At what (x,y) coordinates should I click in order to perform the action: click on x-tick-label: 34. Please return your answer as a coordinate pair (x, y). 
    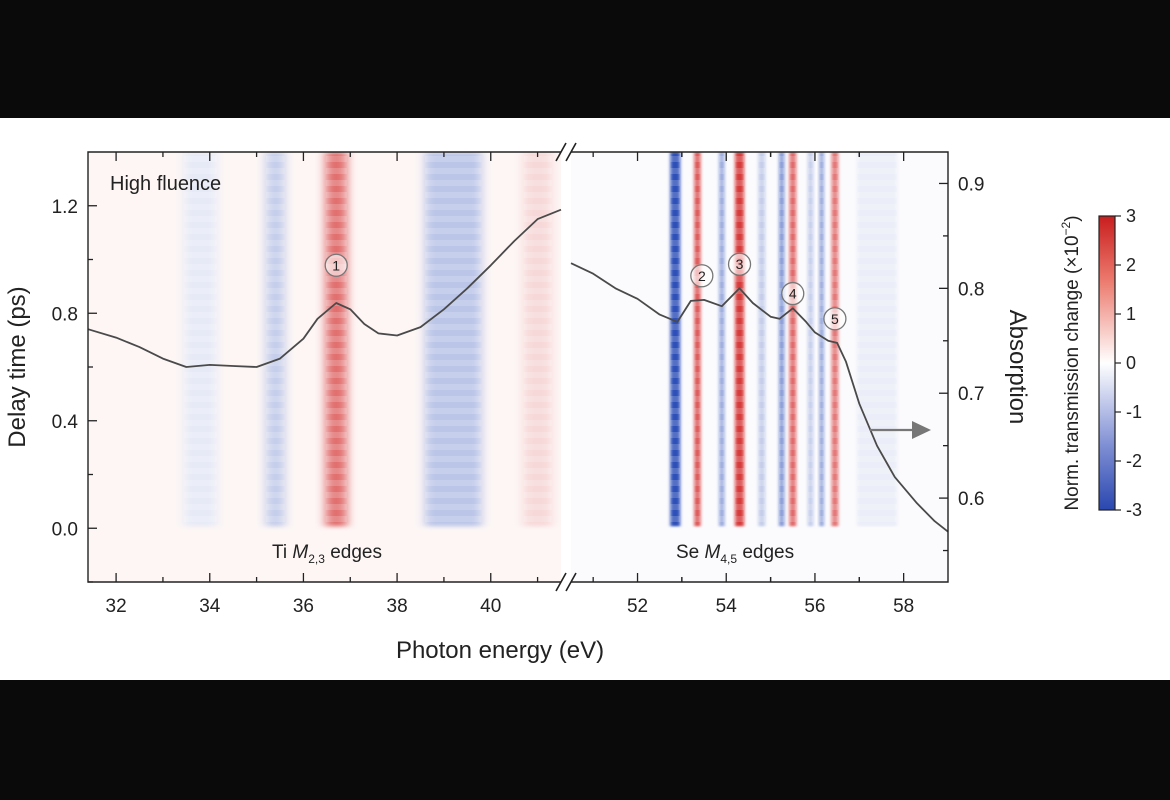
    Looking at the image, I should click on (210, 606).